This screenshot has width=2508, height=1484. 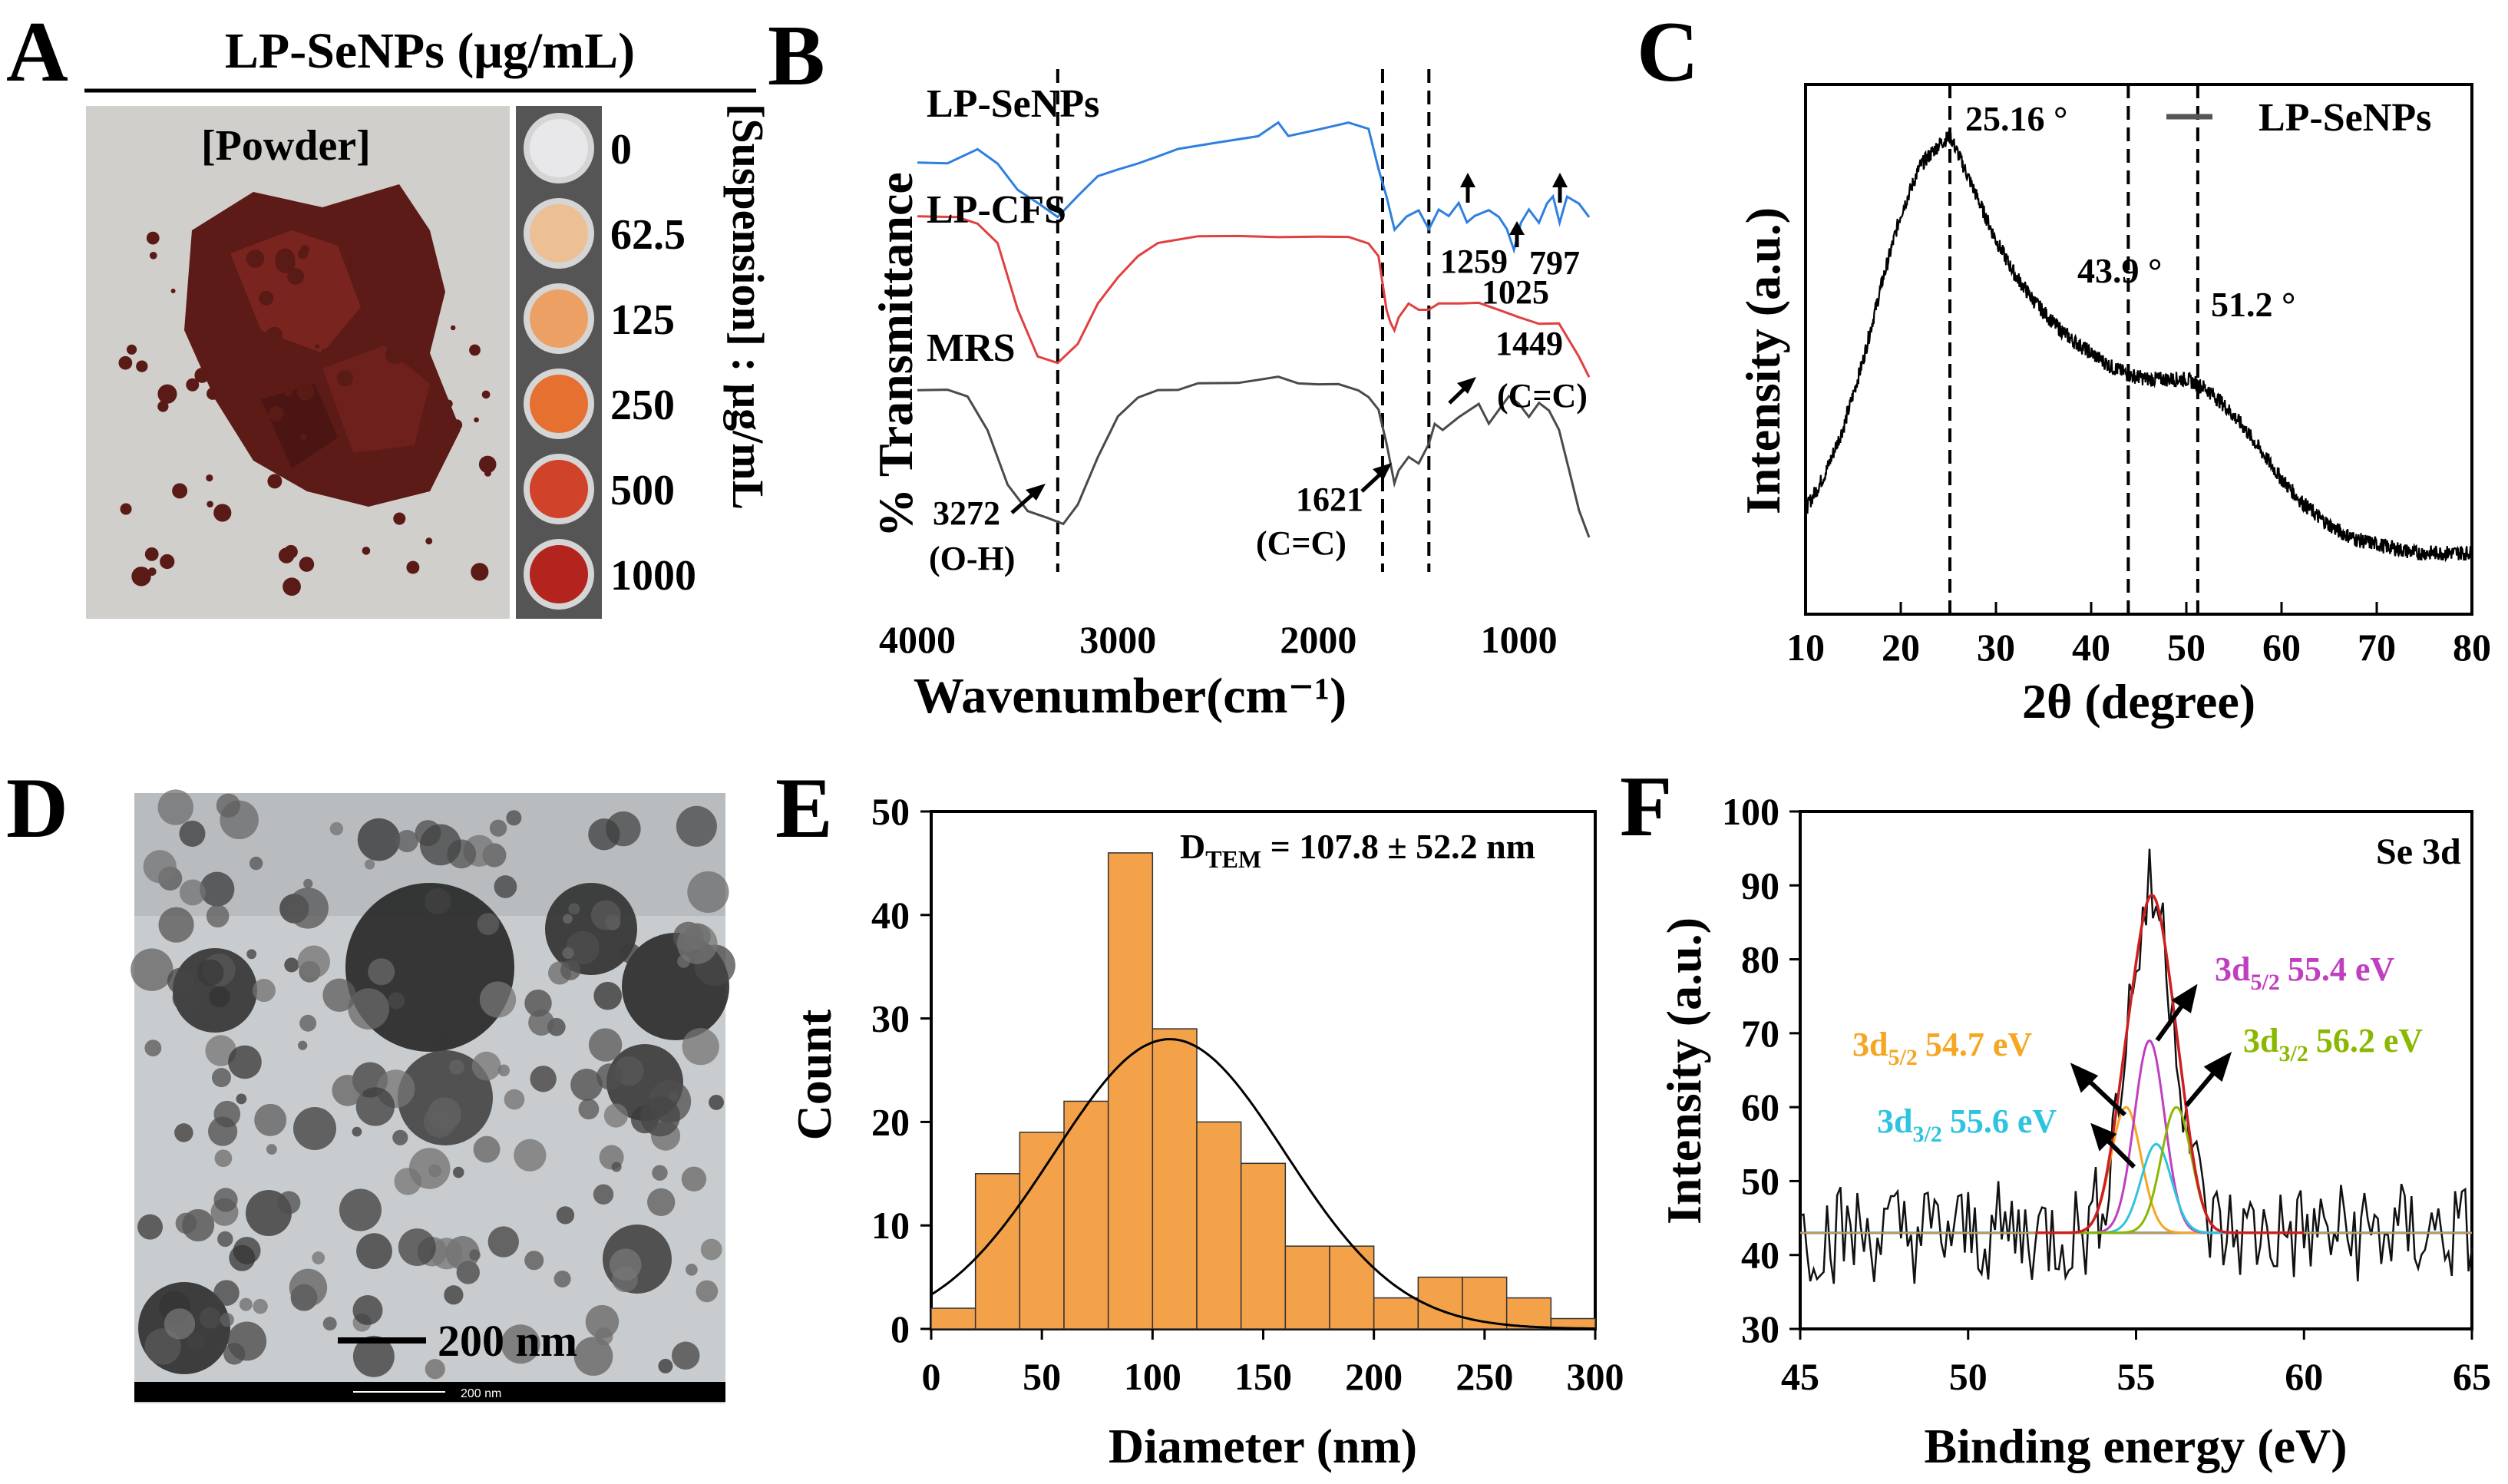 I want to click on xps-ytick-60: 60, so click(x=1760, y=1107).